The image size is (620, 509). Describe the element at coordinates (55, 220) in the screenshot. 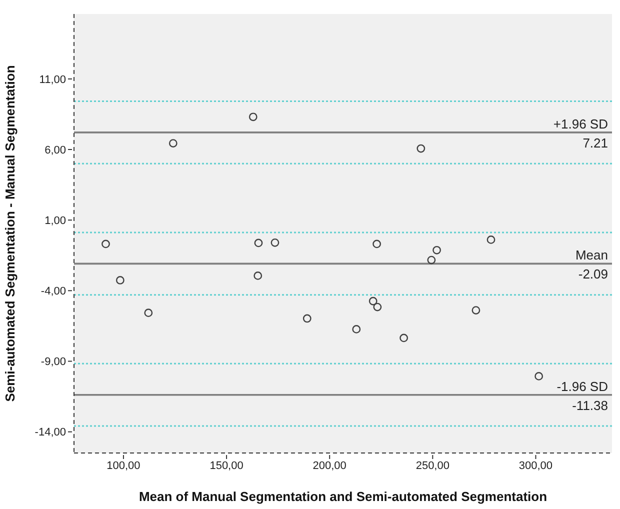

I see `y-tick-label: 1,00` at that location.